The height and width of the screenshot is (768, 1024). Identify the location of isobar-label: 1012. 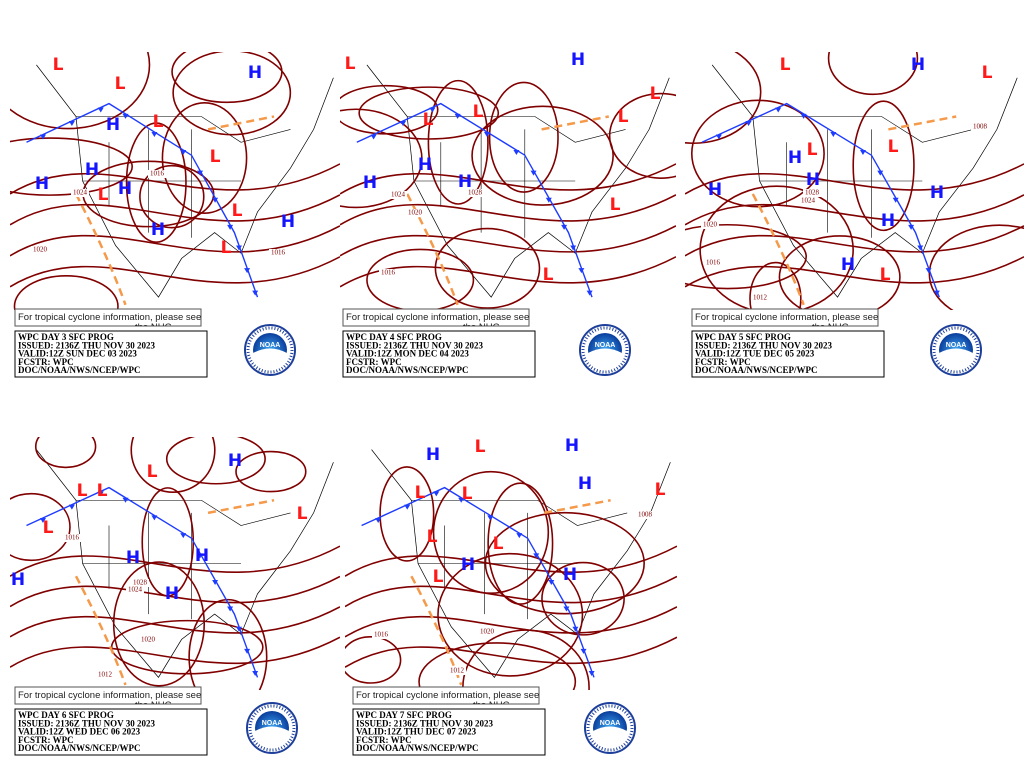
(760, 298).